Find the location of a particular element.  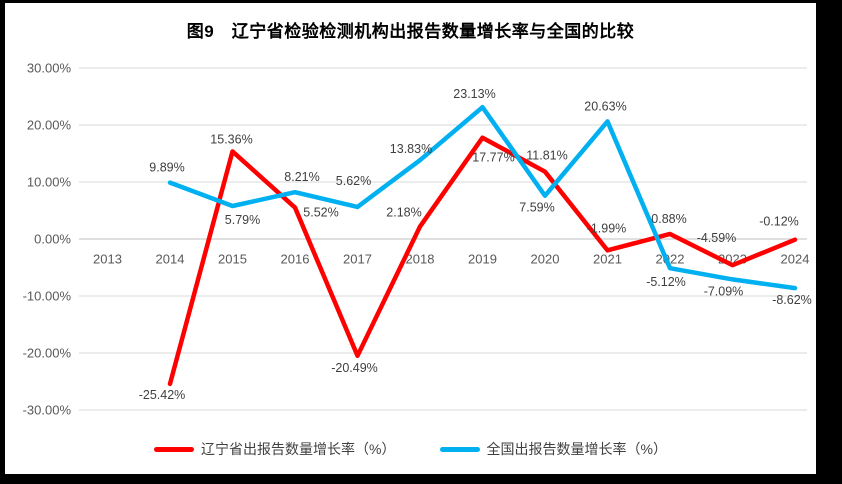

y-tick-label: 30.00% is located at coordinates (49, 68).